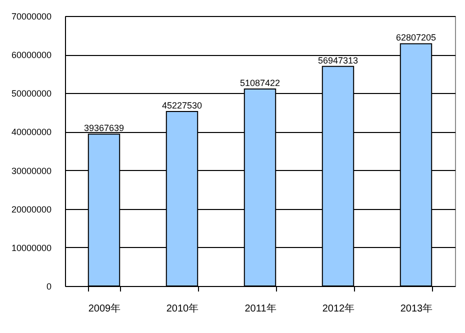  Describe the element at coordinates (260, 83) in the screenshot. I see `data-label: 51087422` at that location.